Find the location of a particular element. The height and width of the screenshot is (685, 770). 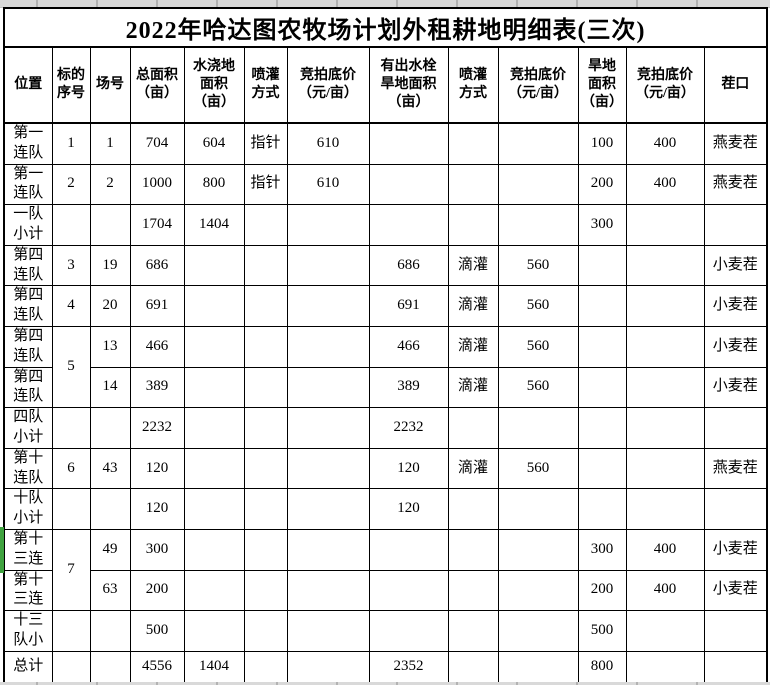

cell-r6-c4 is located at coordinates (214, 387).